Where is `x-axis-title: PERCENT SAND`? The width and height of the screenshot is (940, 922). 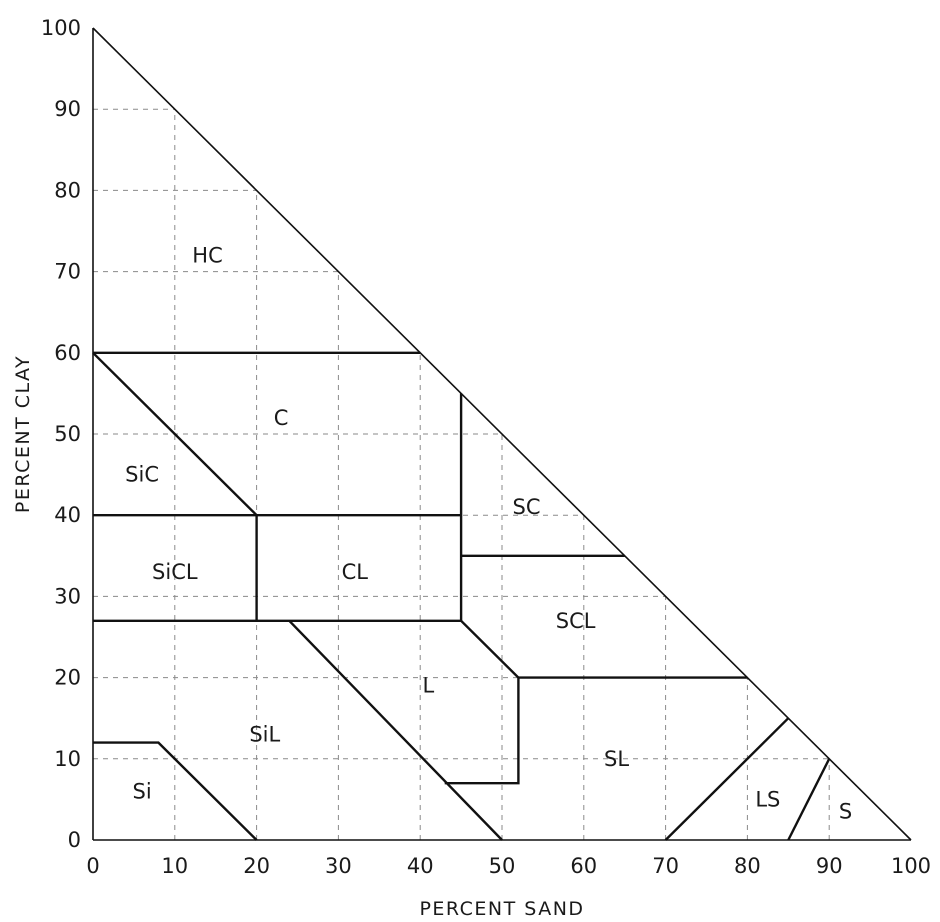 x-axis-title: PERCENT SAND is located at coordinates (501, 909).